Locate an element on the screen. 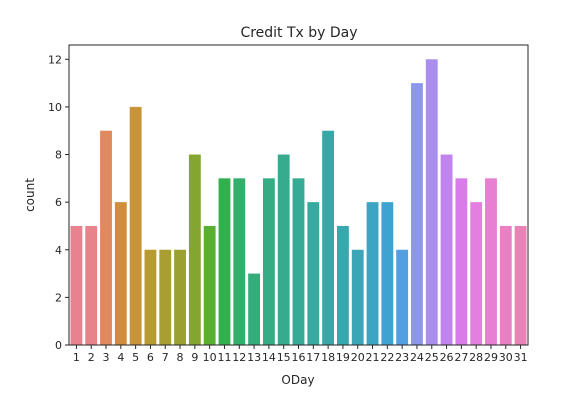 This screenshot has height=400, width=578. y-tick-label: 0 is located at coordinates (58, 345).